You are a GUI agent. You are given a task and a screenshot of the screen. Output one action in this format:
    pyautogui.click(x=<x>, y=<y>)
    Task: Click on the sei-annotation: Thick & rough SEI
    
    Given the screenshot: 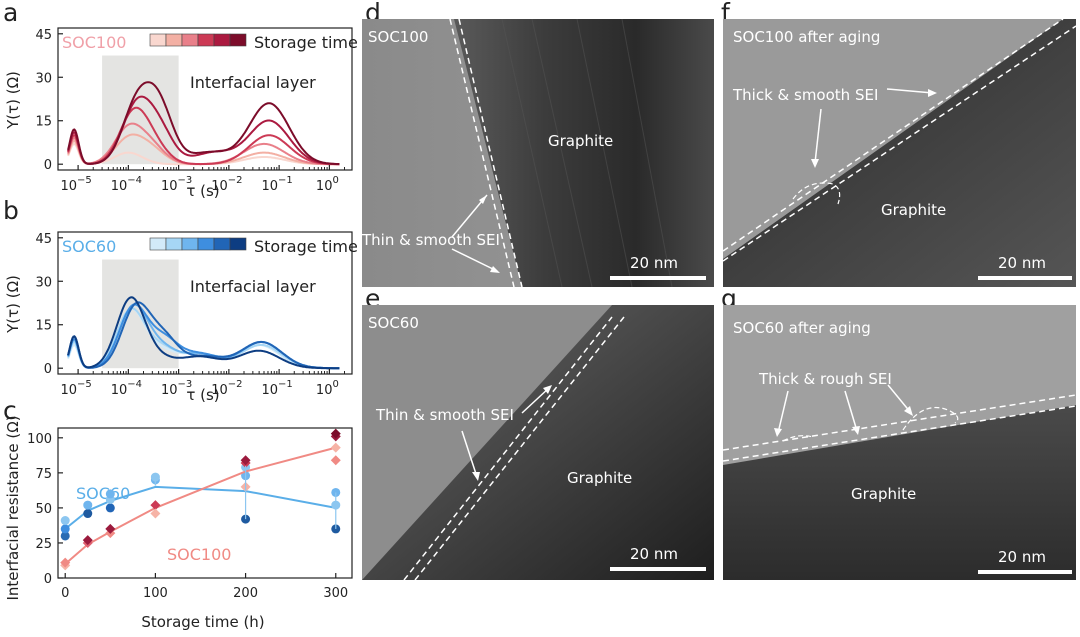 What is the action you would take?
    pyautogui.click(x=825, y=379)
    